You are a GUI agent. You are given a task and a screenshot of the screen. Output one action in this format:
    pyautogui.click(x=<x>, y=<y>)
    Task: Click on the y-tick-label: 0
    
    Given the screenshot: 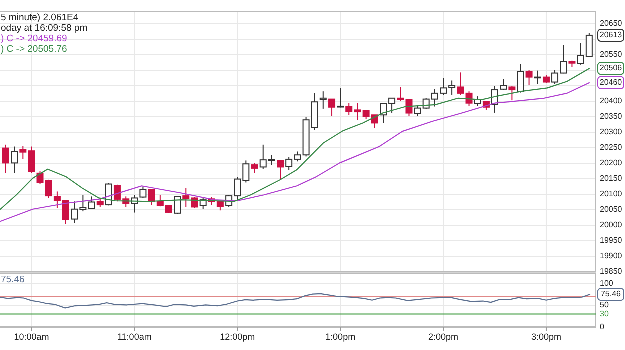 What is the action you would take?
    pyautogui.click(x=602, y=327)
    